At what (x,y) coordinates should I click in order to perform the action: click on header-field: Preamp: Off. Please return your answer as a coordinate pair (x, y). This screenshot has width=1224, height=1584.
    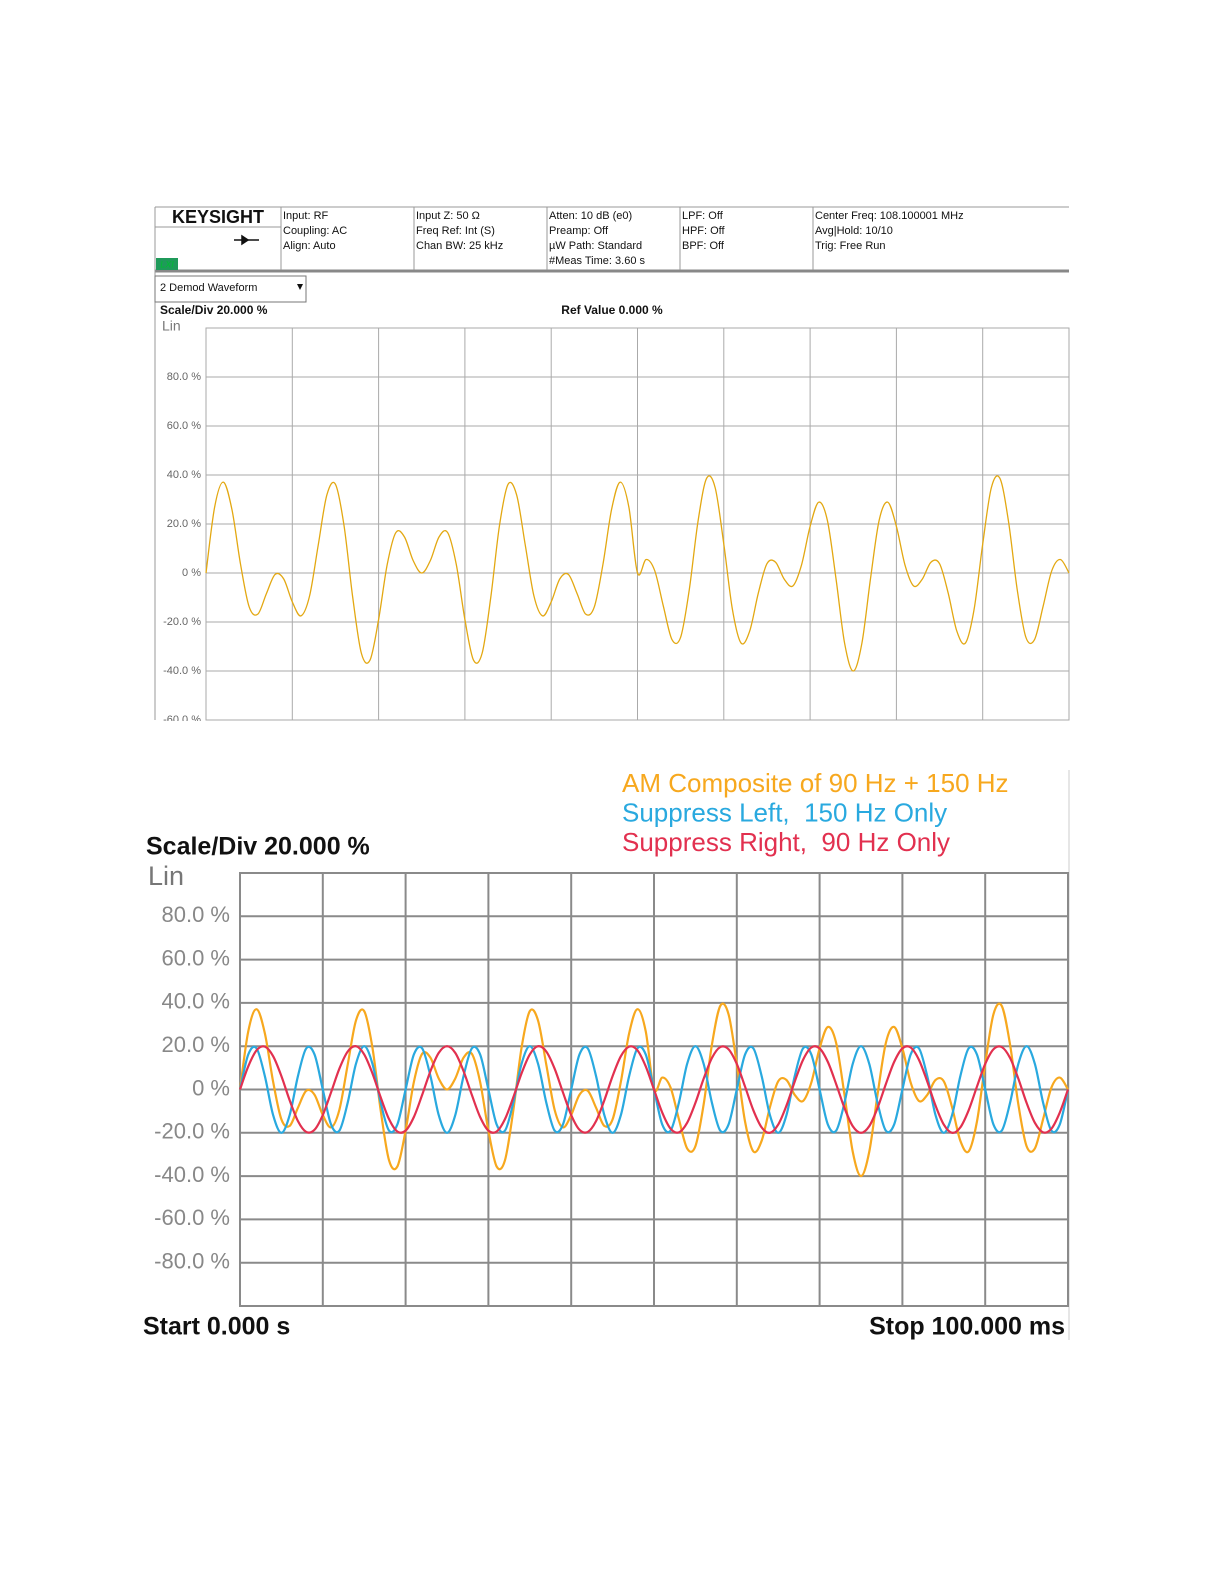
    Looking at the image, I should click on (579, 231).